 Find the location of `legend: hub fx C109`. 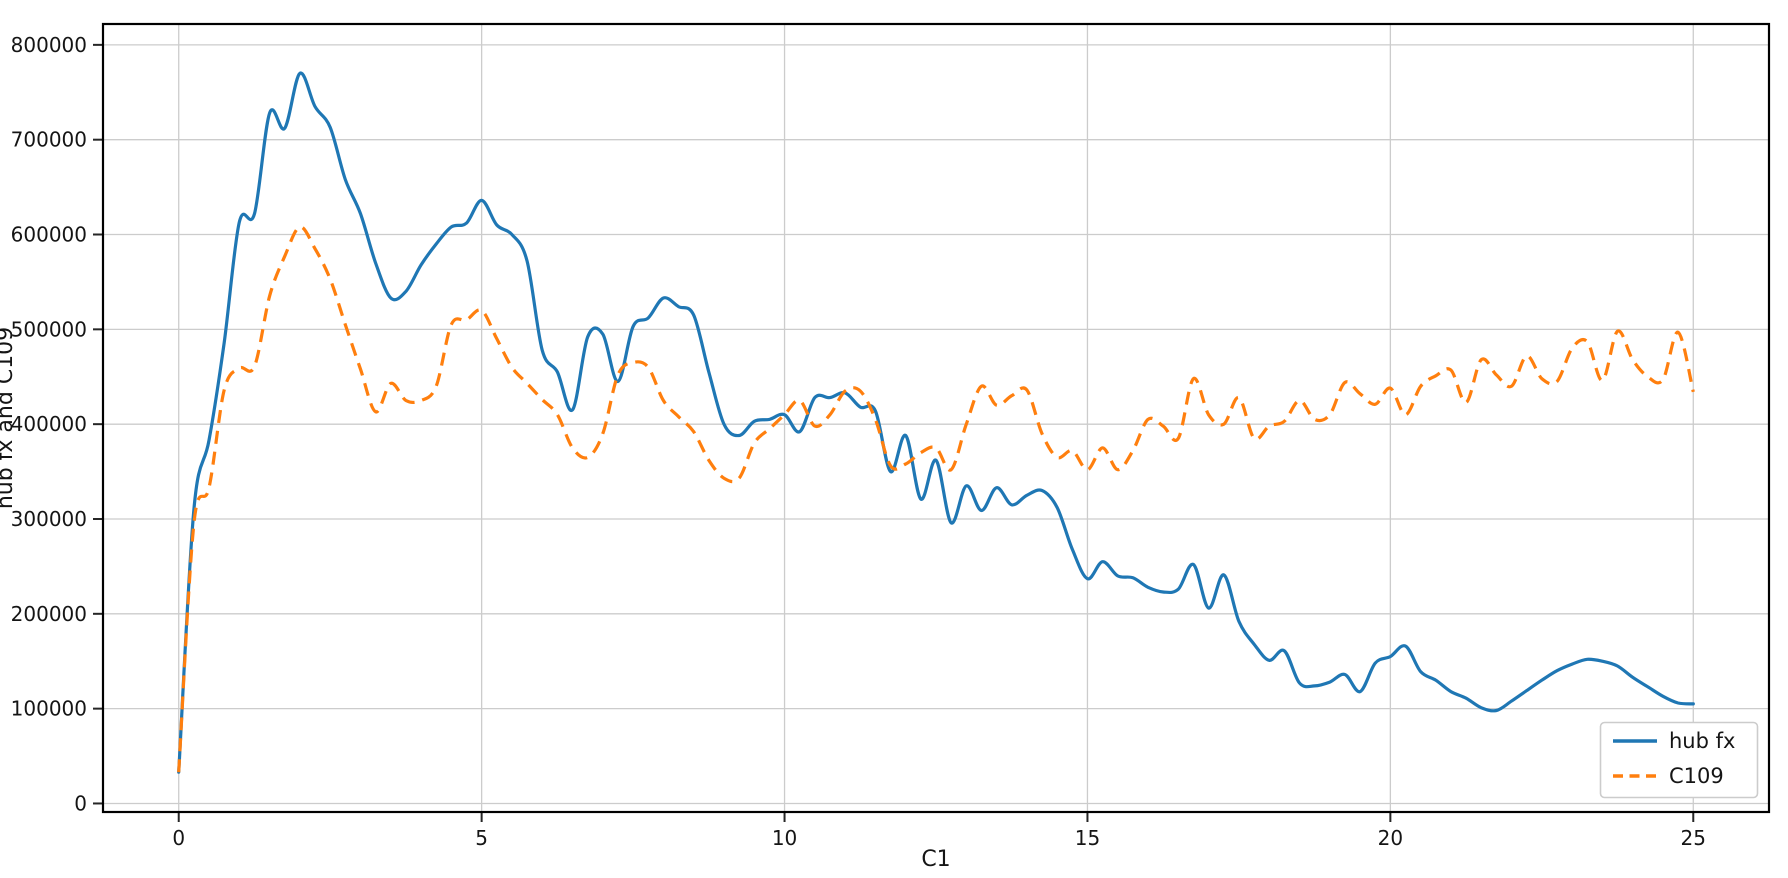

legend: hub fx C109 is located at coordinates (1679, 760).